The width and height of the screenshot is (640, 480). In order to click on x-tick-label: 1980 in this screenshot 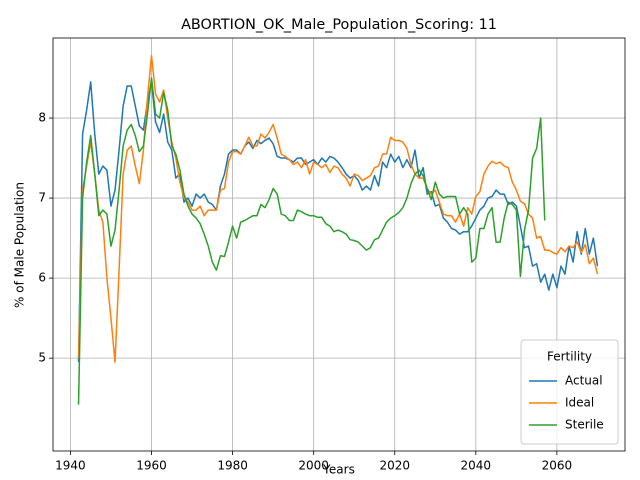, I will do `click(232, 466)`.